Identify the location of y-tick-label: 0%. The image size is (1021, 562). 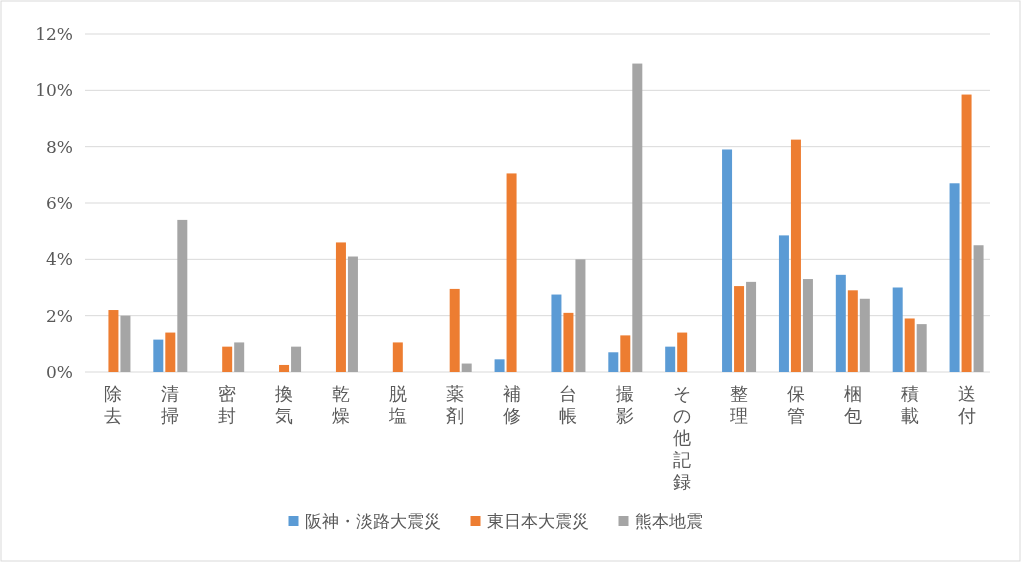
(59, 372).